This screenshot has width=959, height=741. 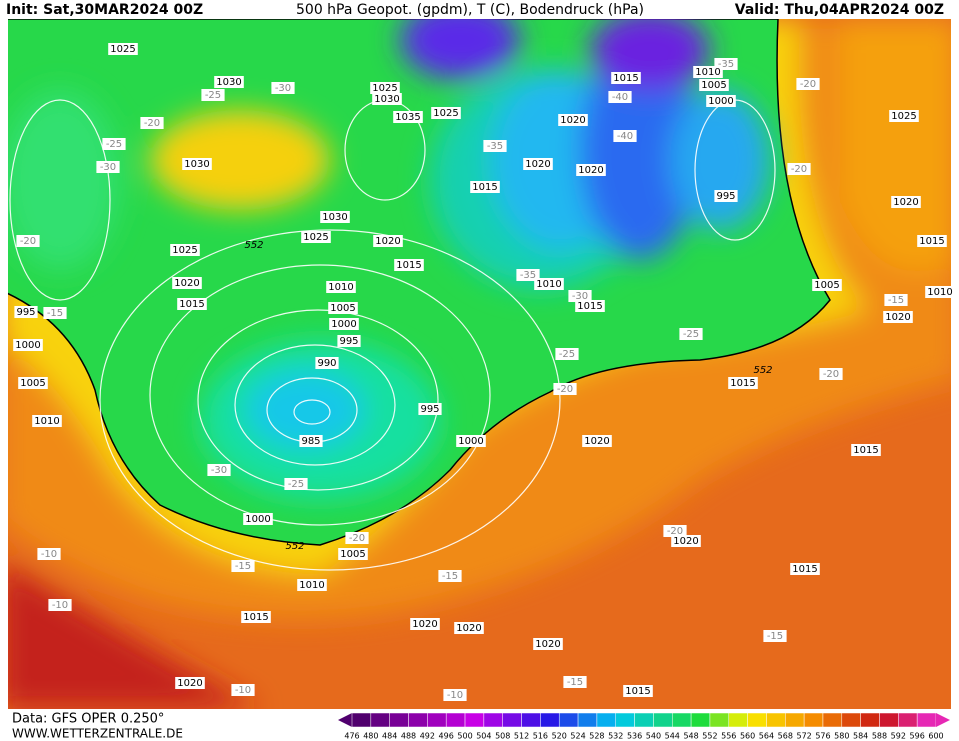 What do you see at coordinates (521, 736) in the screenshot?
I see `colorbar-label: 512` at bounding box center [521, 736].